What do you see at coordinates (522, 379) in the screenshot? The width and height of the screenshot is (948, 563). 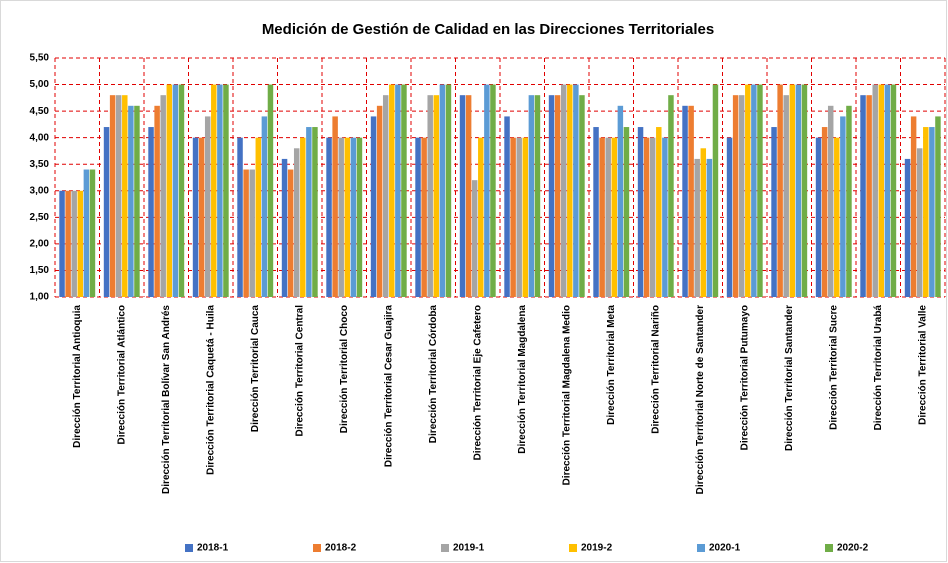 I see `x-tick-label: Dirección Territorial Magdalena` at bounding box center [522, 379].